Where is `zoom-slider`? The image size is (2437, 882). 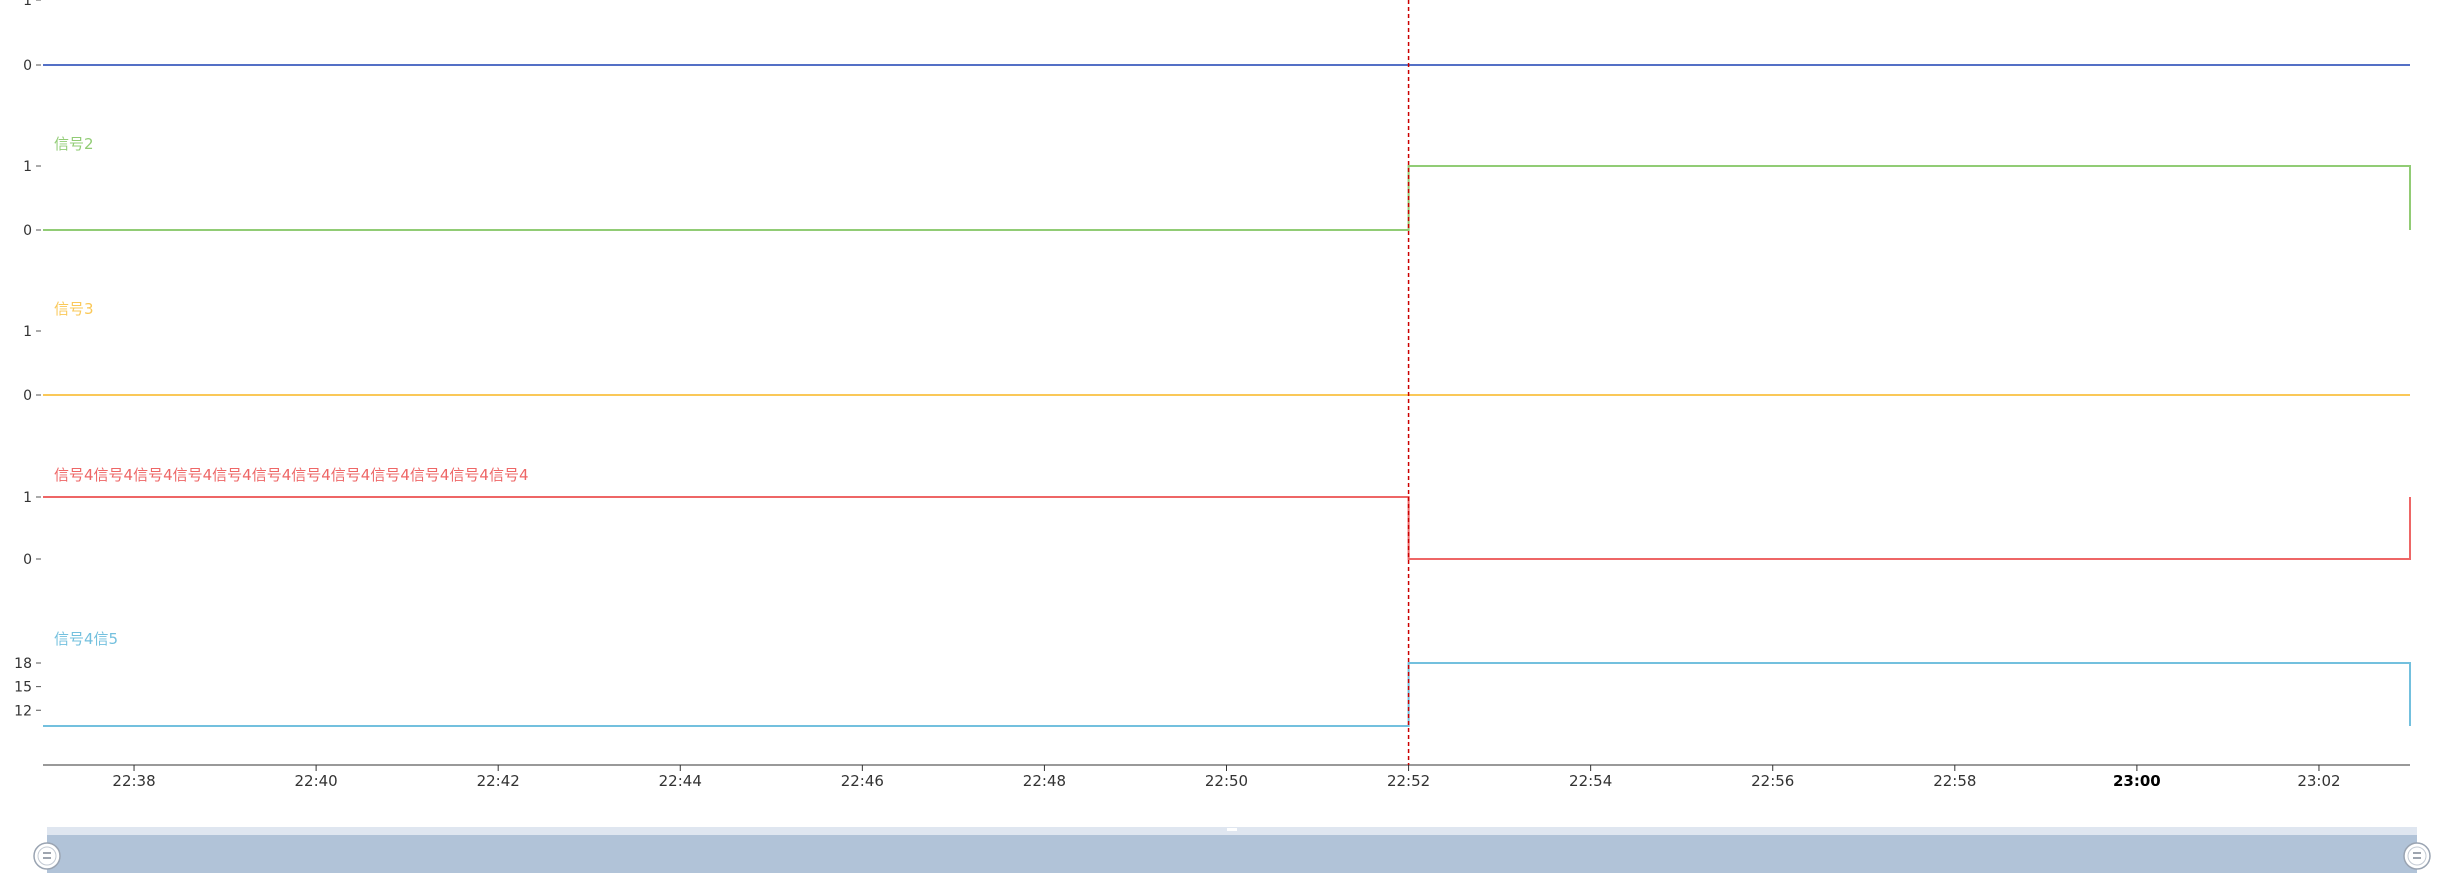
zoom-slider is located at coordinates (1232, 850).